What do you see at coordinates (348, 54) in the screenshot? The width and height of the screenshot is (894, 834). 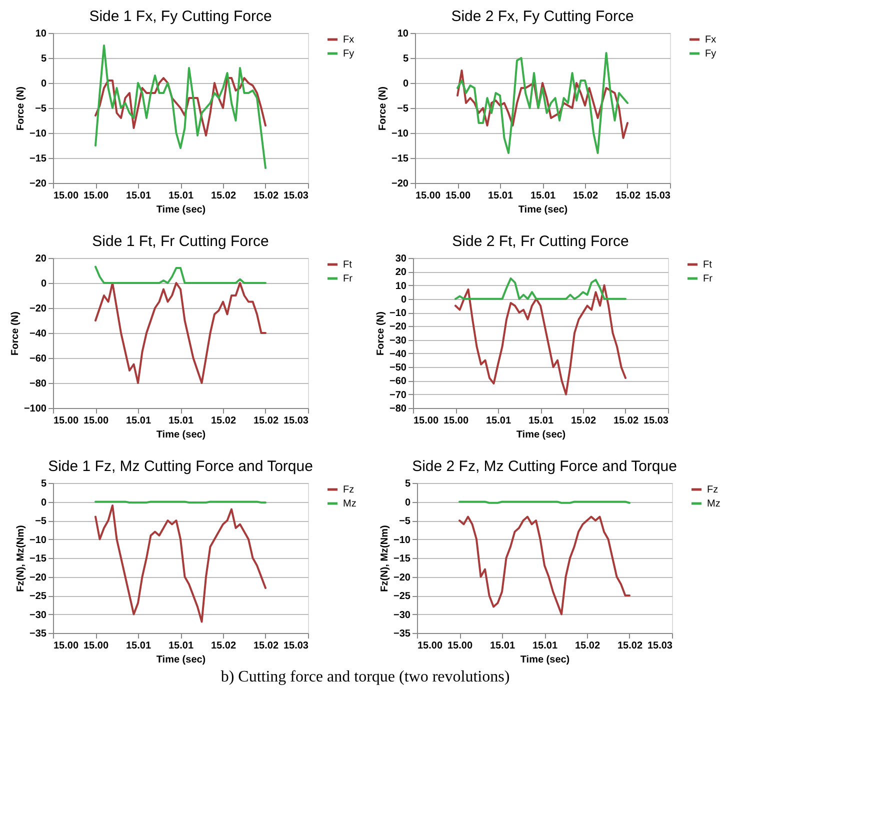 I see `legend-label: Fy` at bounding box center [348, 54].